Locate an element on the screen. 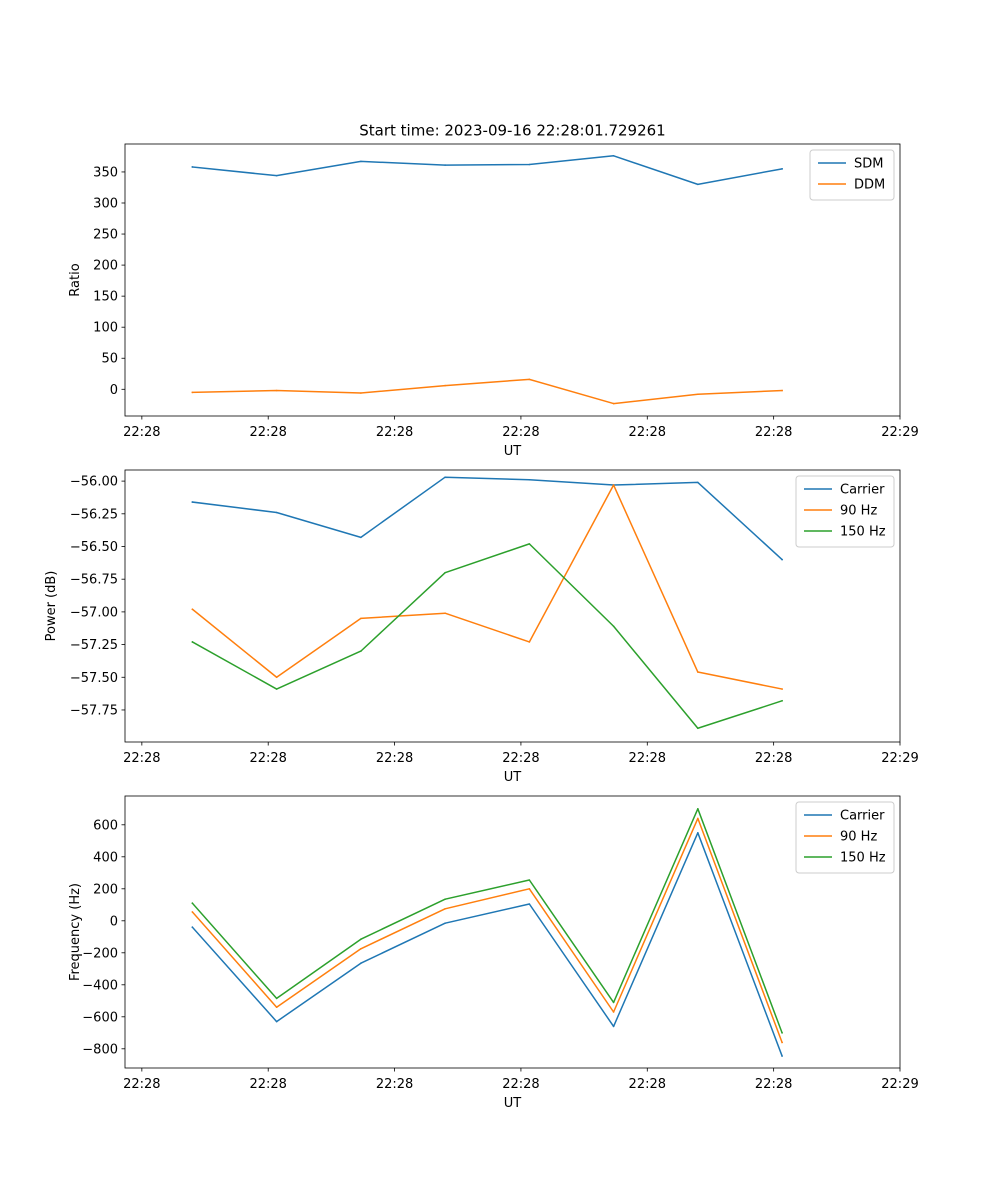 The image size is (1000, 1200). ratio-y-tick-label: 150 is located at coordinates (105, 297).